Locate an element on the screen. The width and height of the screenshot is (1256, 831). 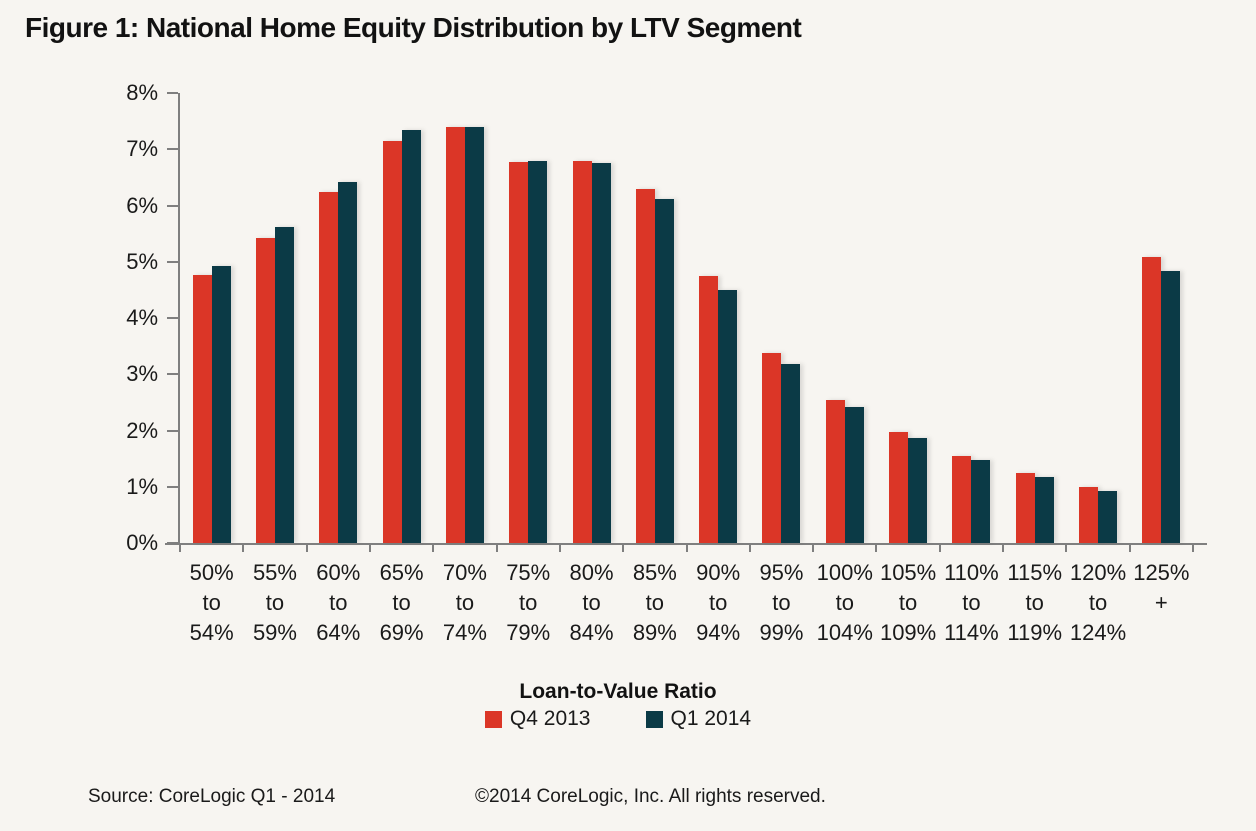
x-category-label-line: 114% is located at coordinates (971, 632).